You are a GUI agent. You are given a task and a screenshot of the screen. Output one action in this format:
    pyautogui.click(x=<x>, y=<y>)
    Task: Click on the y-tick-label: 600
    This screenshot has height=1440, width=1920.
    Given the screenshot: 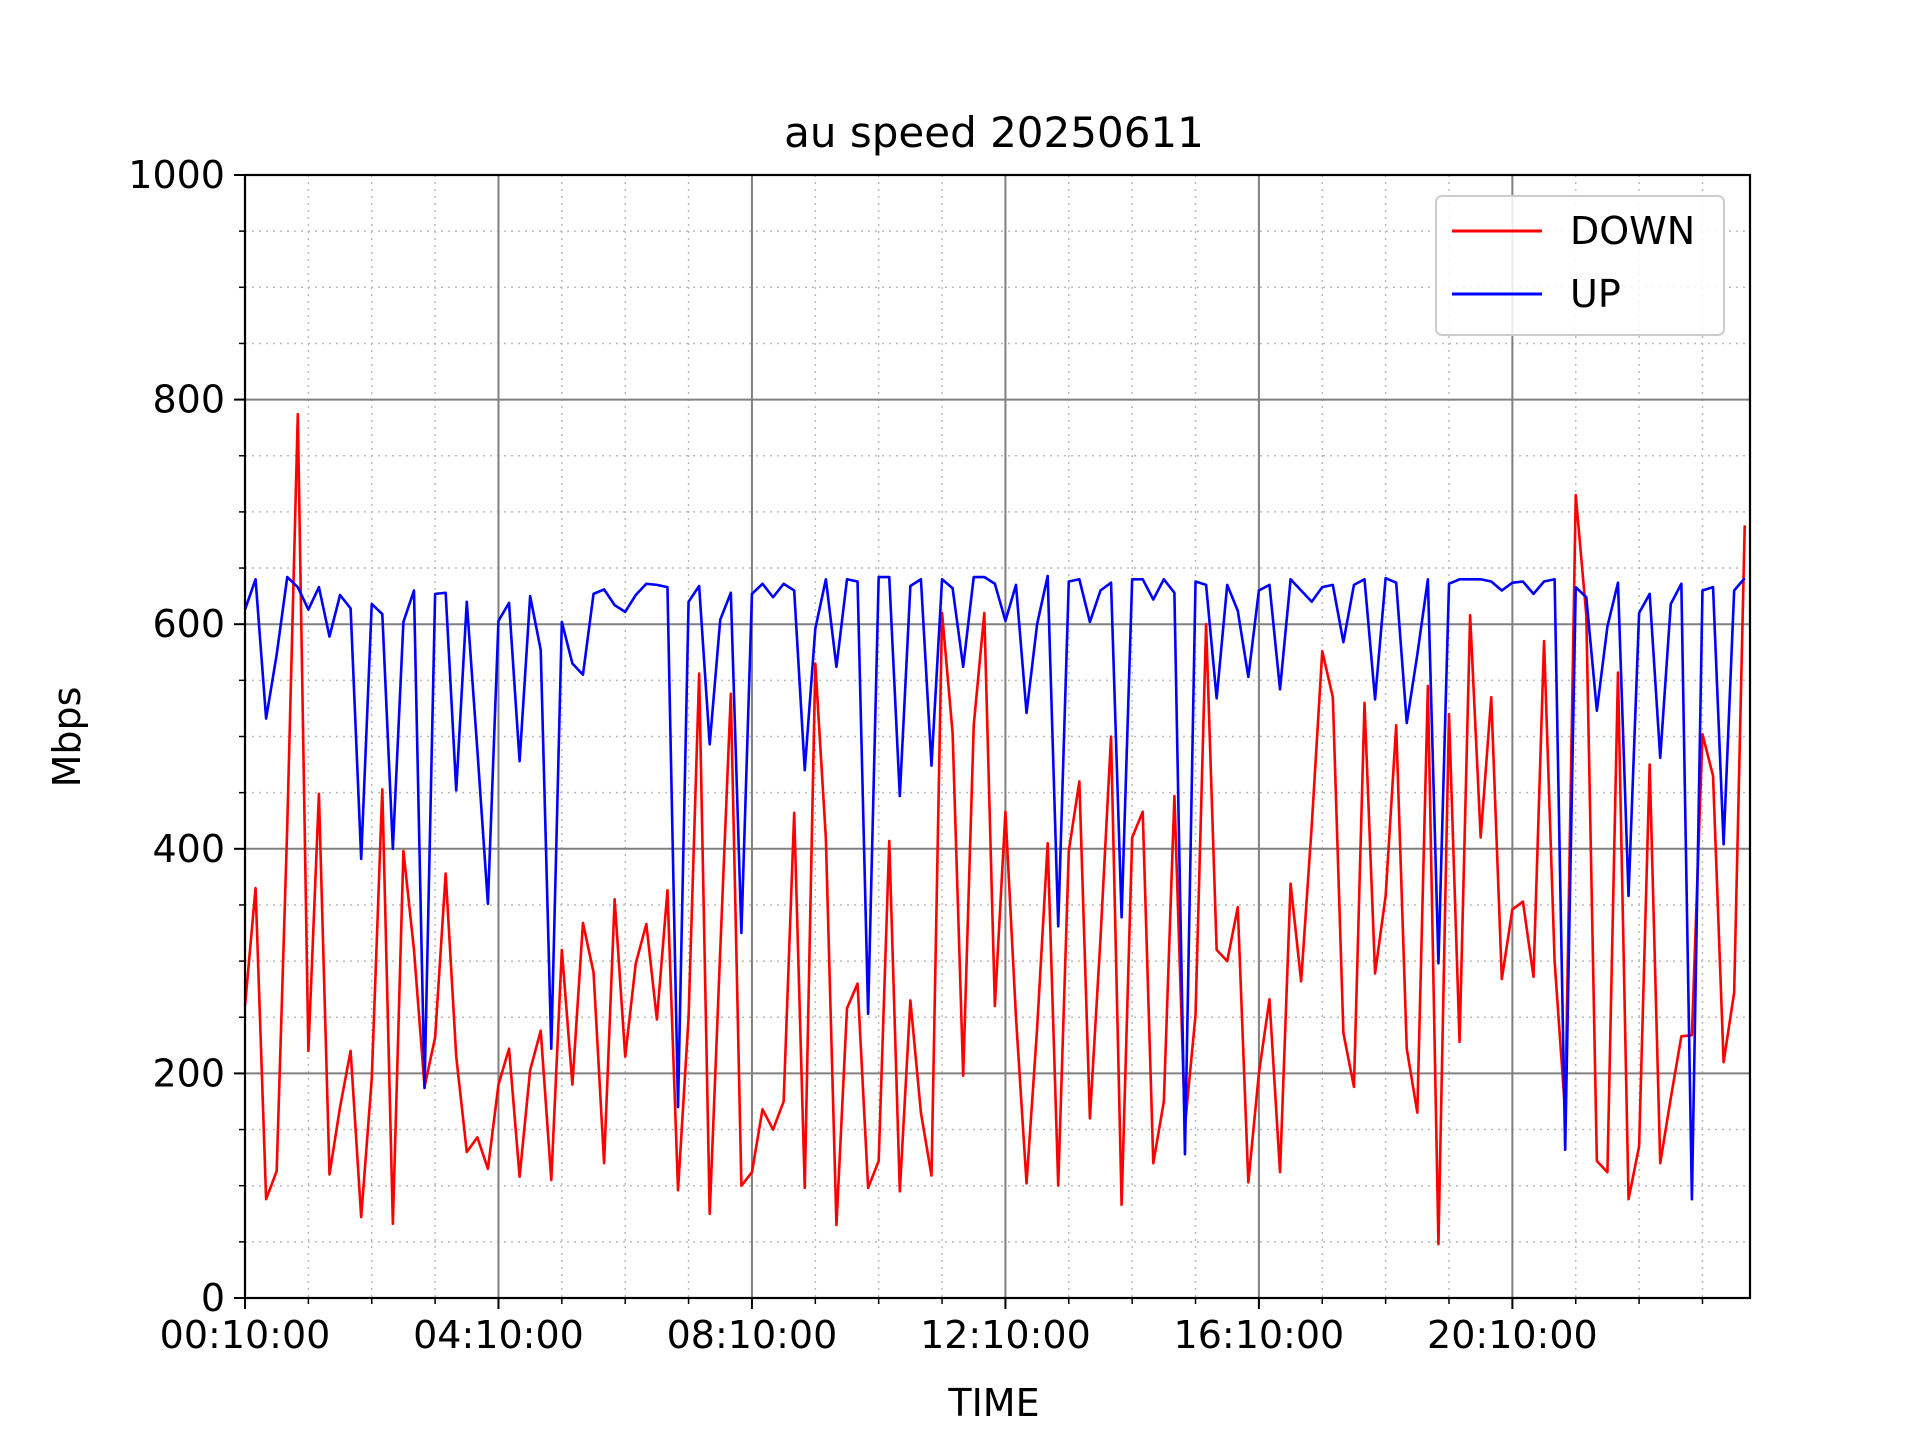 What is the action you would take?
    pyautogui.click(x=188, y=624)
    